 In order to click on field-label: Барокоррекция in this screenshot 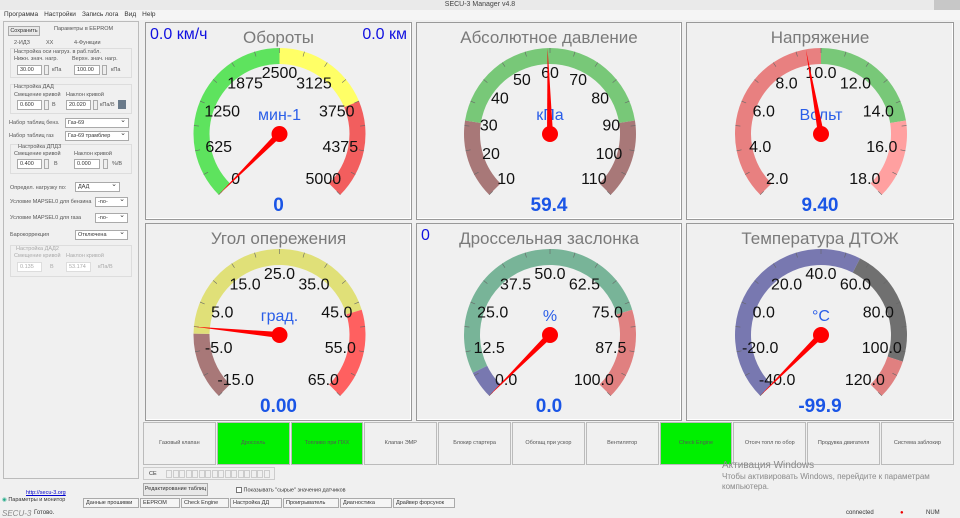, I will do `click(30, 235)`.